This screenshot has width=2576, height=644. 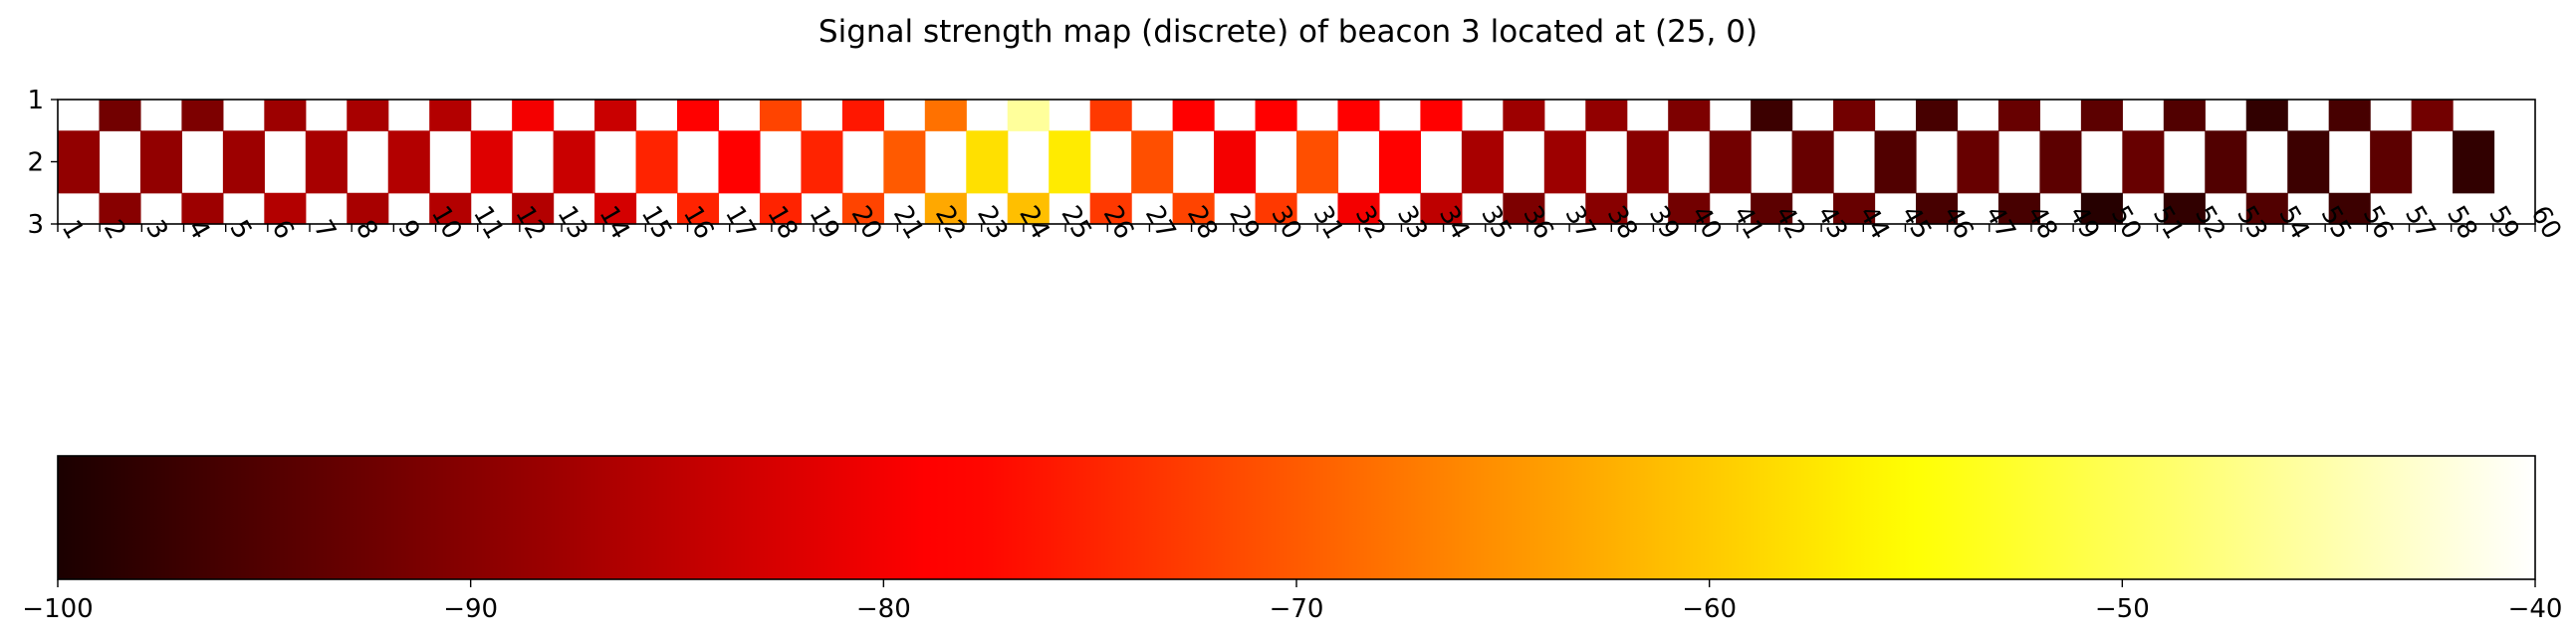 What do you see at coordinates (35, 225) in the screenshot?
I see `y-tick-label: 3` at bounding box center [35, 225].